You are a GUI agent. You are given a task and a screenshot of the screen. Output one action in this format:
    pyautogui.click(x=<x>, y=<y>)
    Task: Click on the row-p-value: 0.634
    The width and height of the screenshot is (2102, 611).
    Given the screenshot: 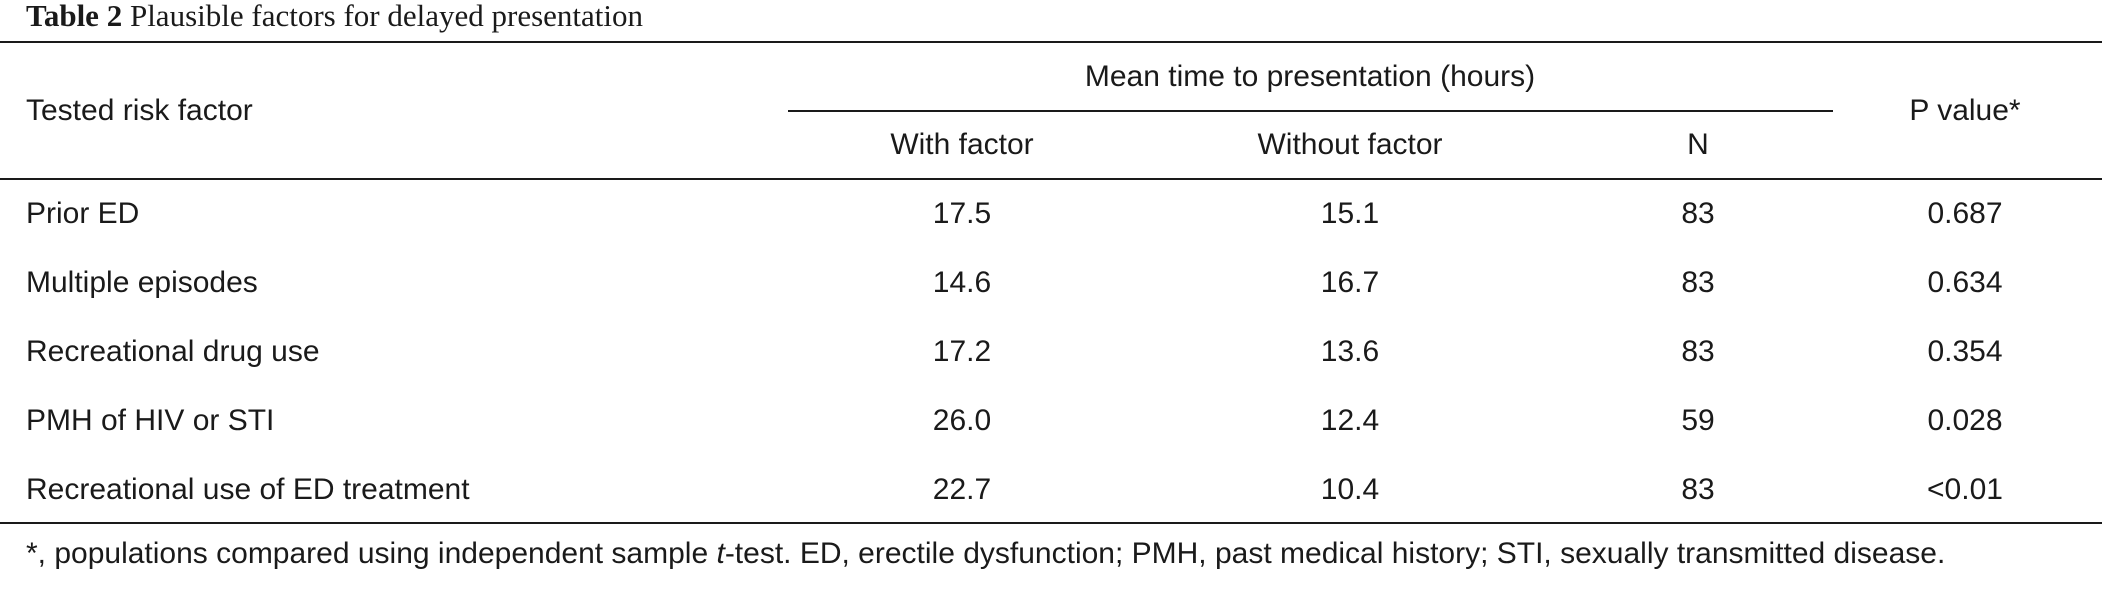 What is the action you would take?
    pyautogui.click(x=1965, y=282)
    